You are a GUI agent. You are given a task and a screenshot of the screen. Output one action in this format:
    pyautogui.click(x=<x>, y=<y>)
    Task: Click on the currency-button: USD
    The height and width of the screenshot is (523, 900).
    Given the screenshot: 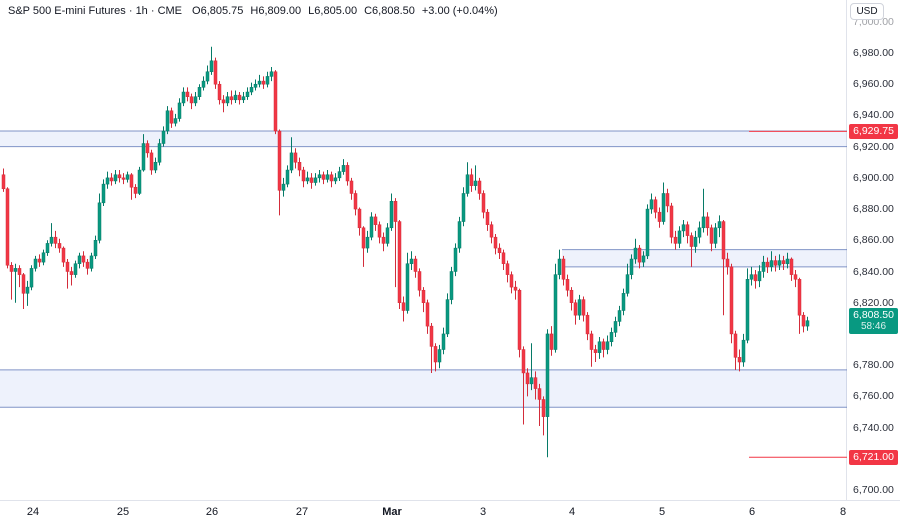 What is the action you would take?
    pyautogui.click(x=867, y=11)
    